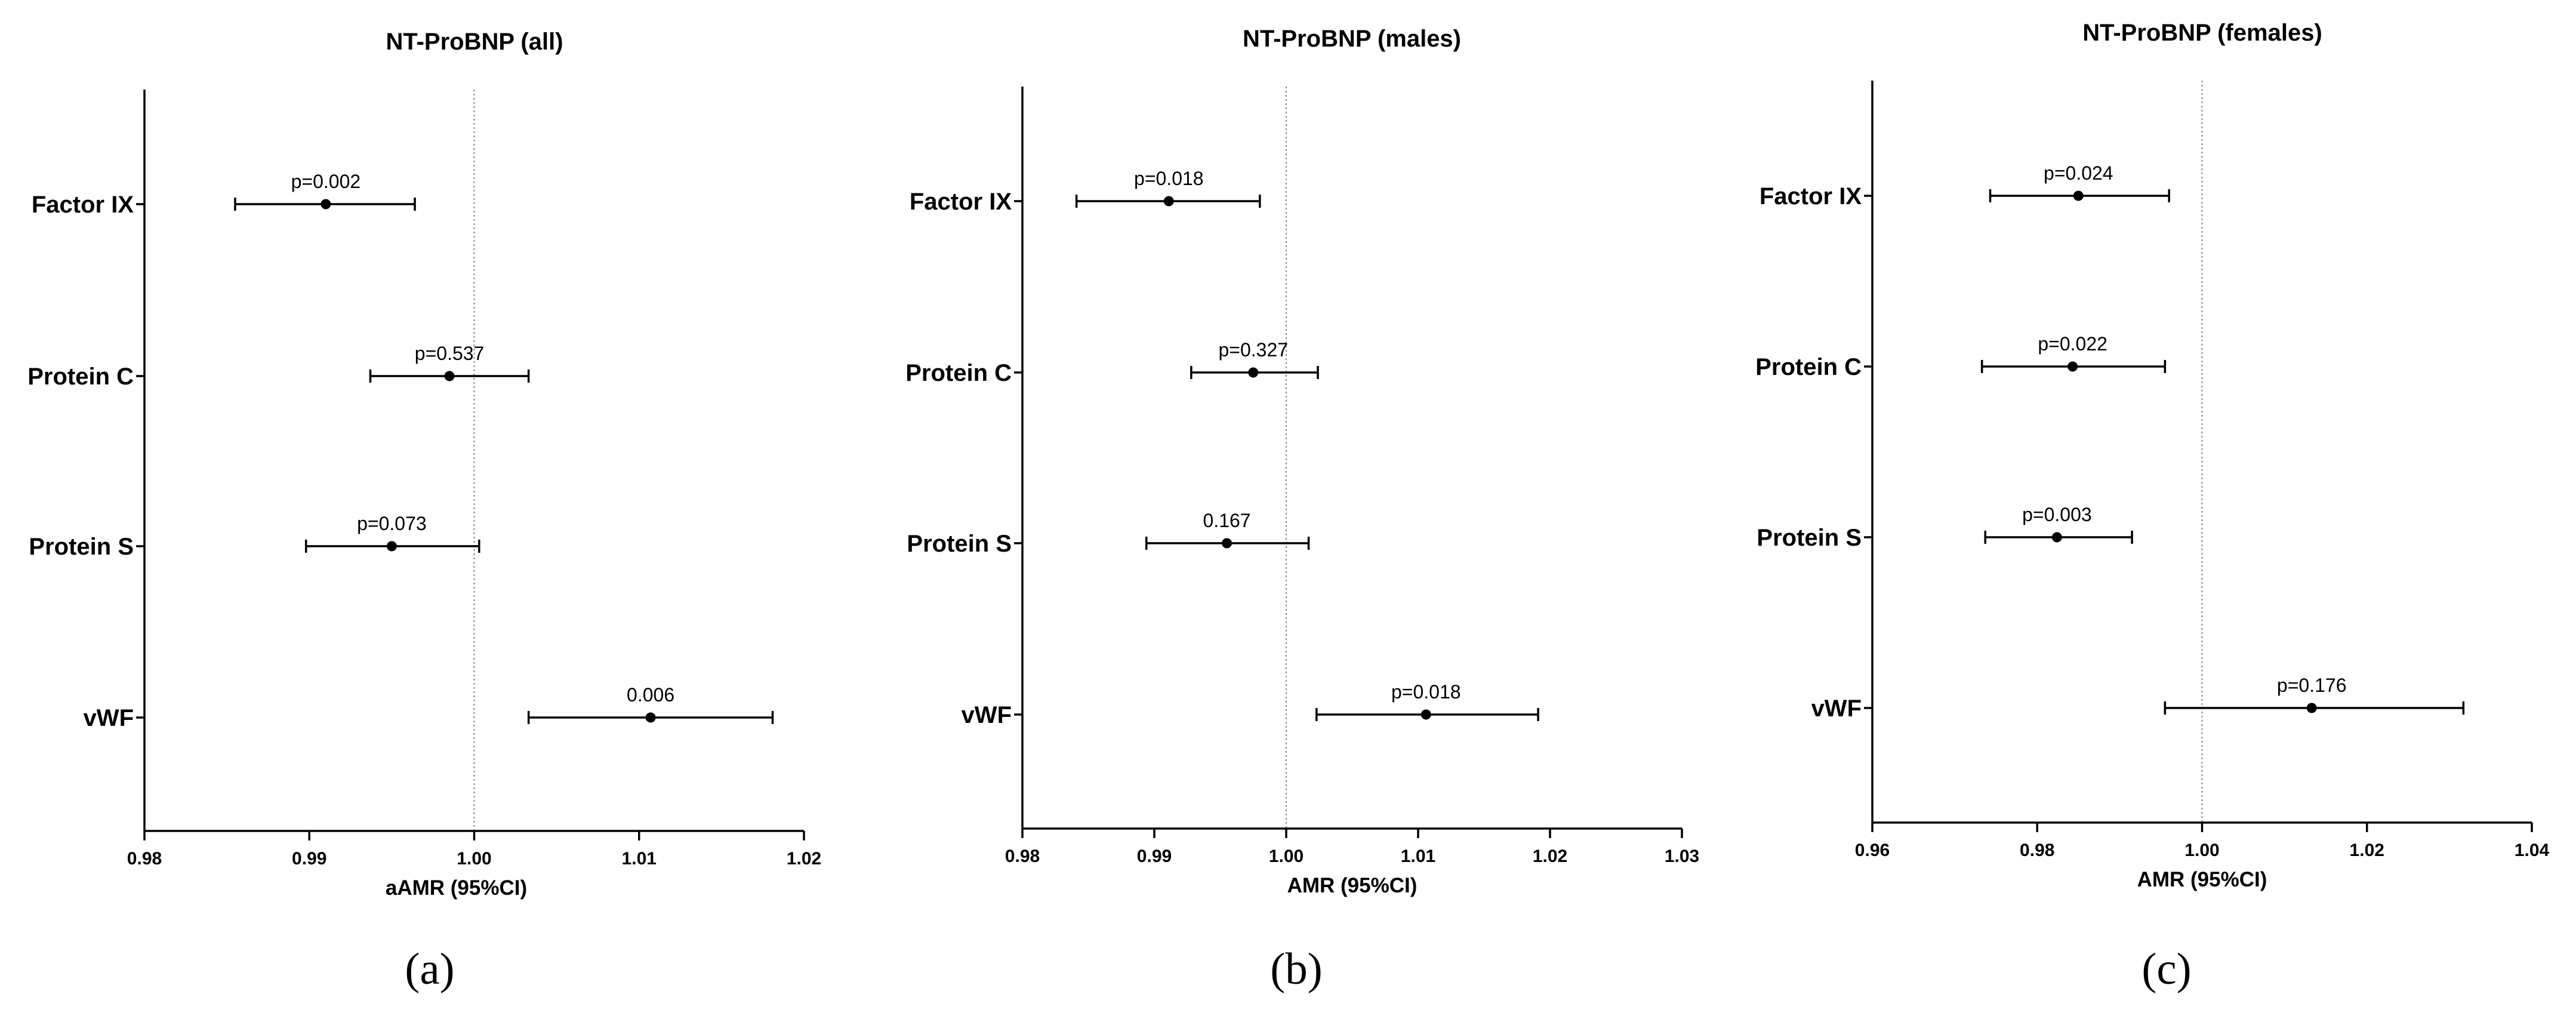 Image resolution: width=2576 pixels, height=1013 pixels. What do you see at coordinates (1352, 39) in the screenshot?
I see `panel-title: NT-ProBNP (males)` at bounding box center [1352, 39].